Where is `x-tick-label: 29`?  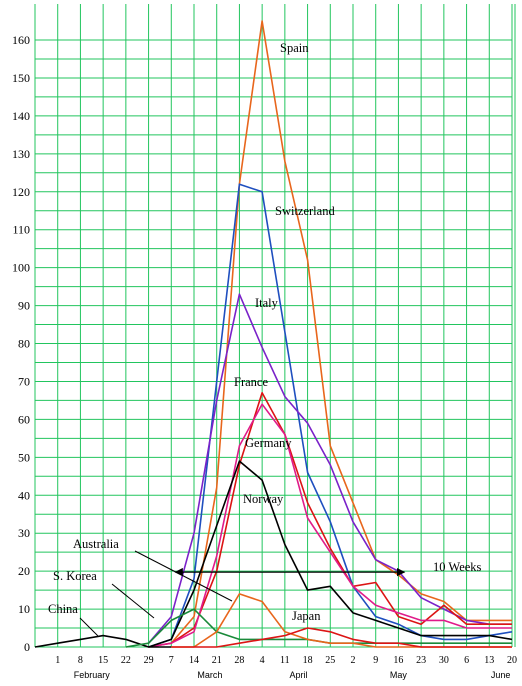
x-tick-label: 29 is located at coordinates (149, 660).